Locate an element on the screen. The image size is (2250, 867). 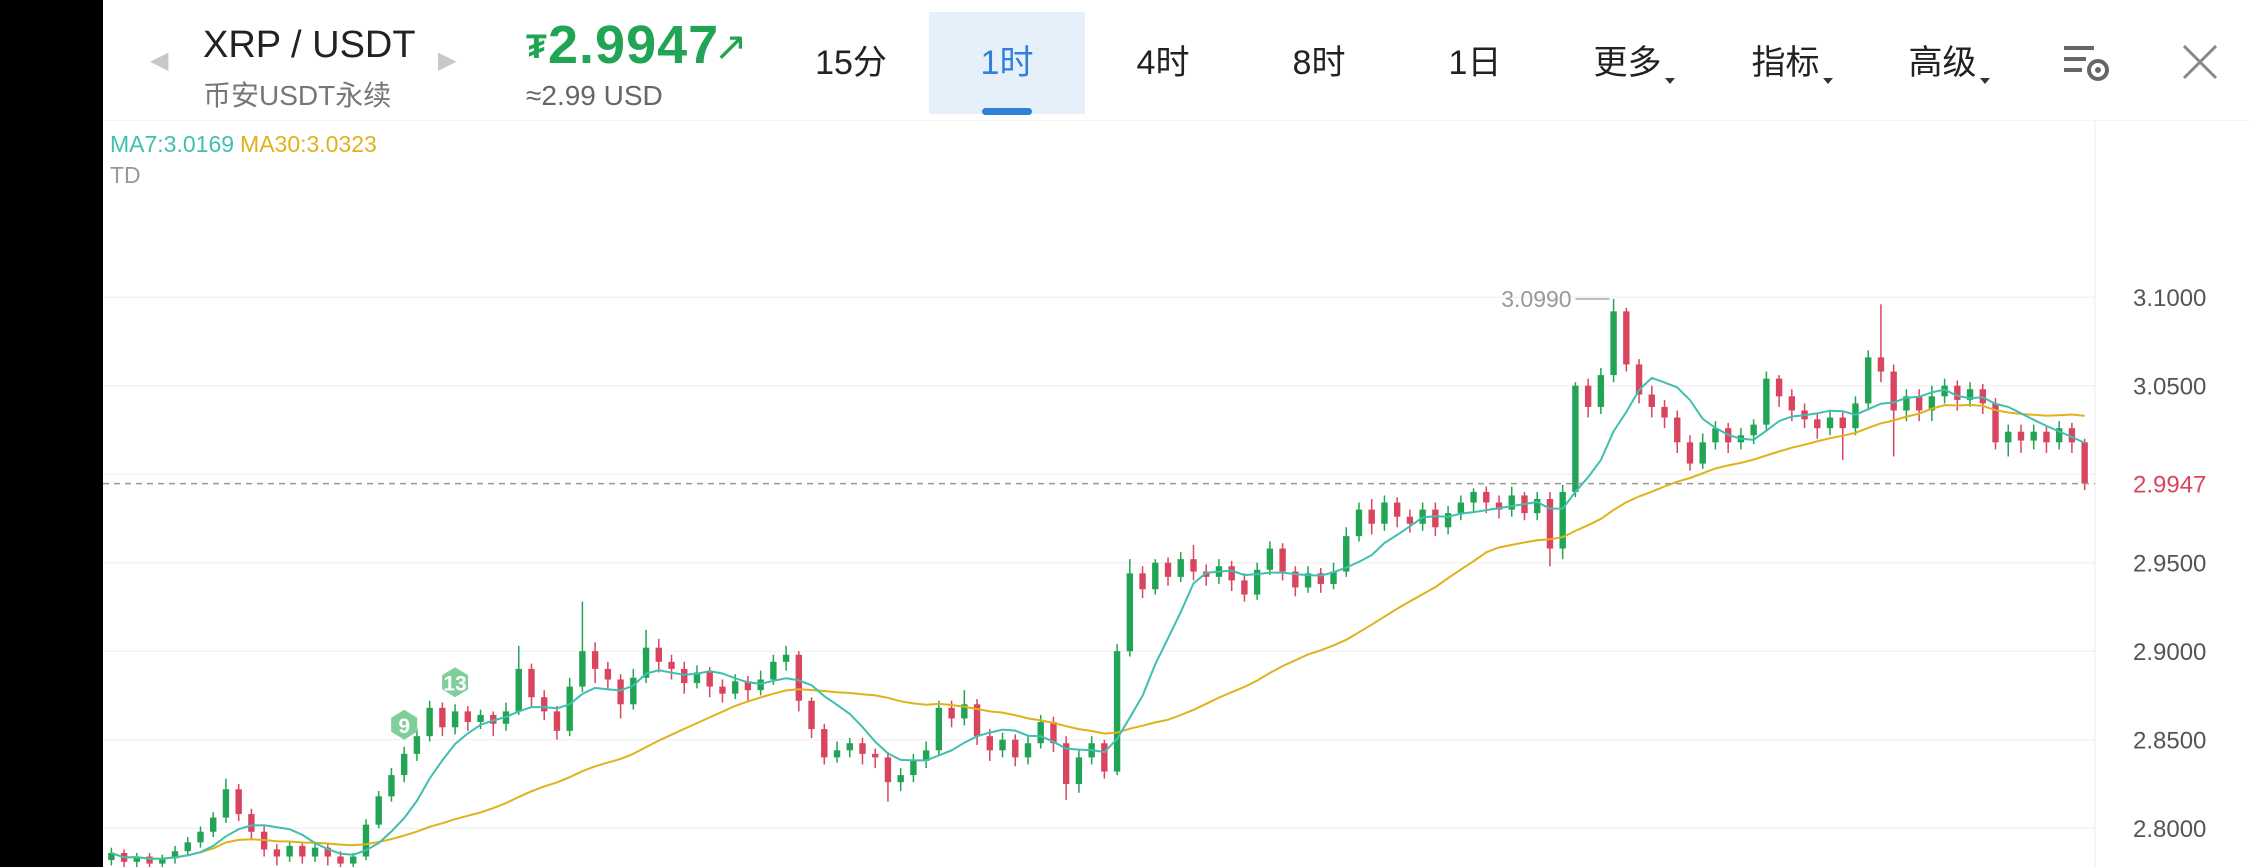
current-price-label-bg is located at coordinates (2174, 483).